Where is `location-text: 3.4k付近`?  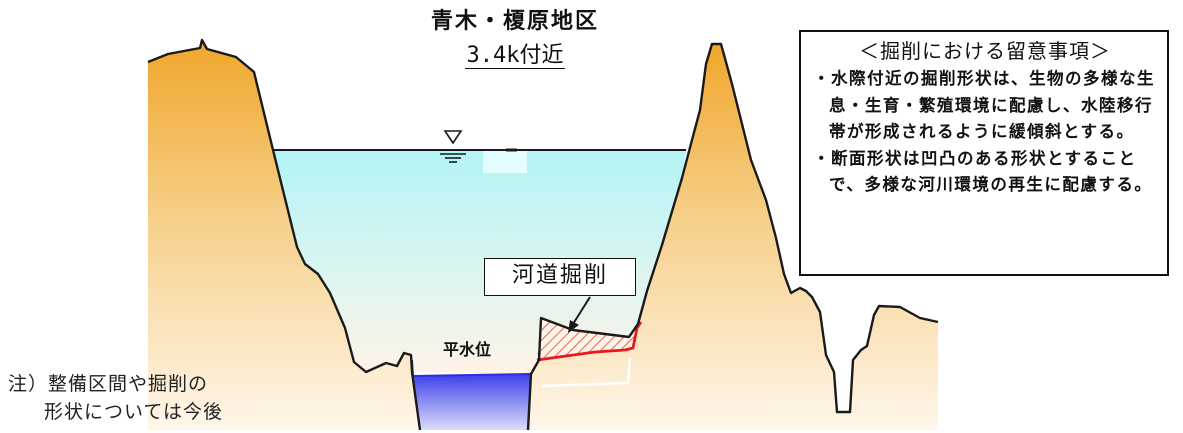 location-text: 3.4k付近 is located at coordinates (515, 56).